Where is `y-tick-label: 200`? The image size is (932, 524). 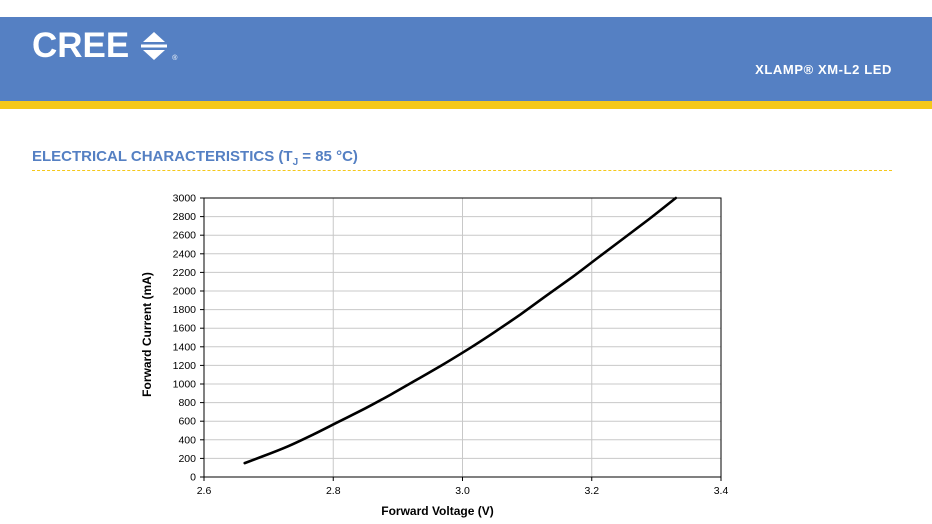
y-tick-label: 200 is located at coordinates (187, 459).